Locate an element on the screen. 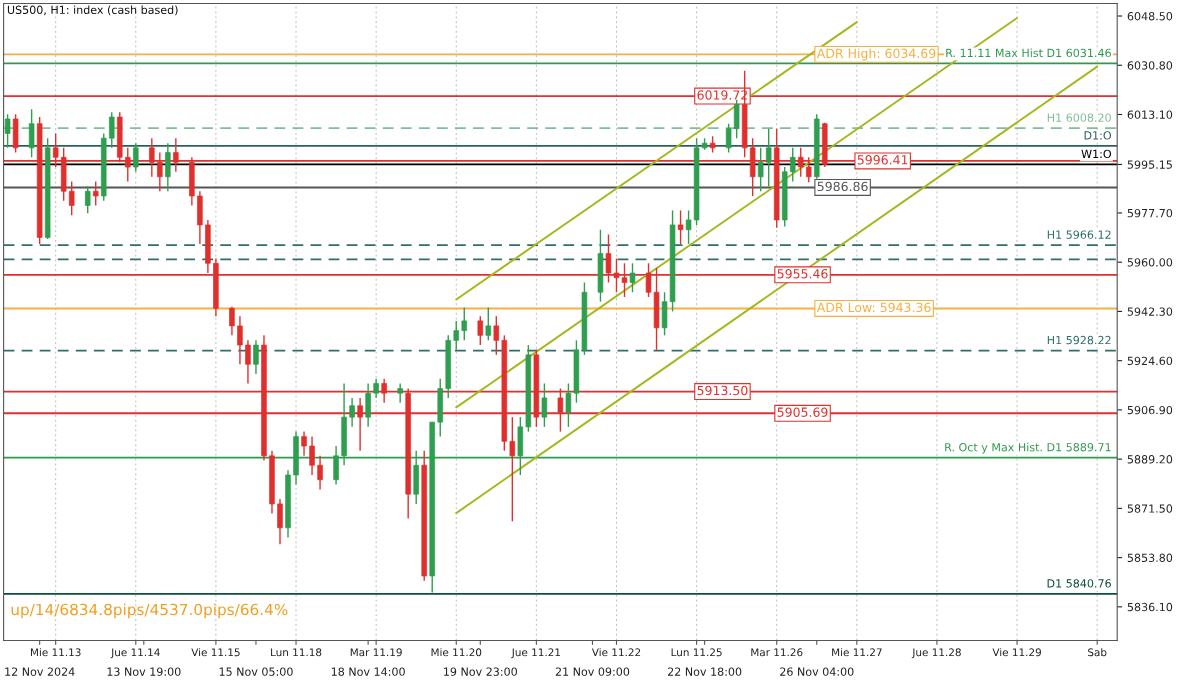  x-tick-label: Vie 11.29 is located at coordinates (1016, 652).